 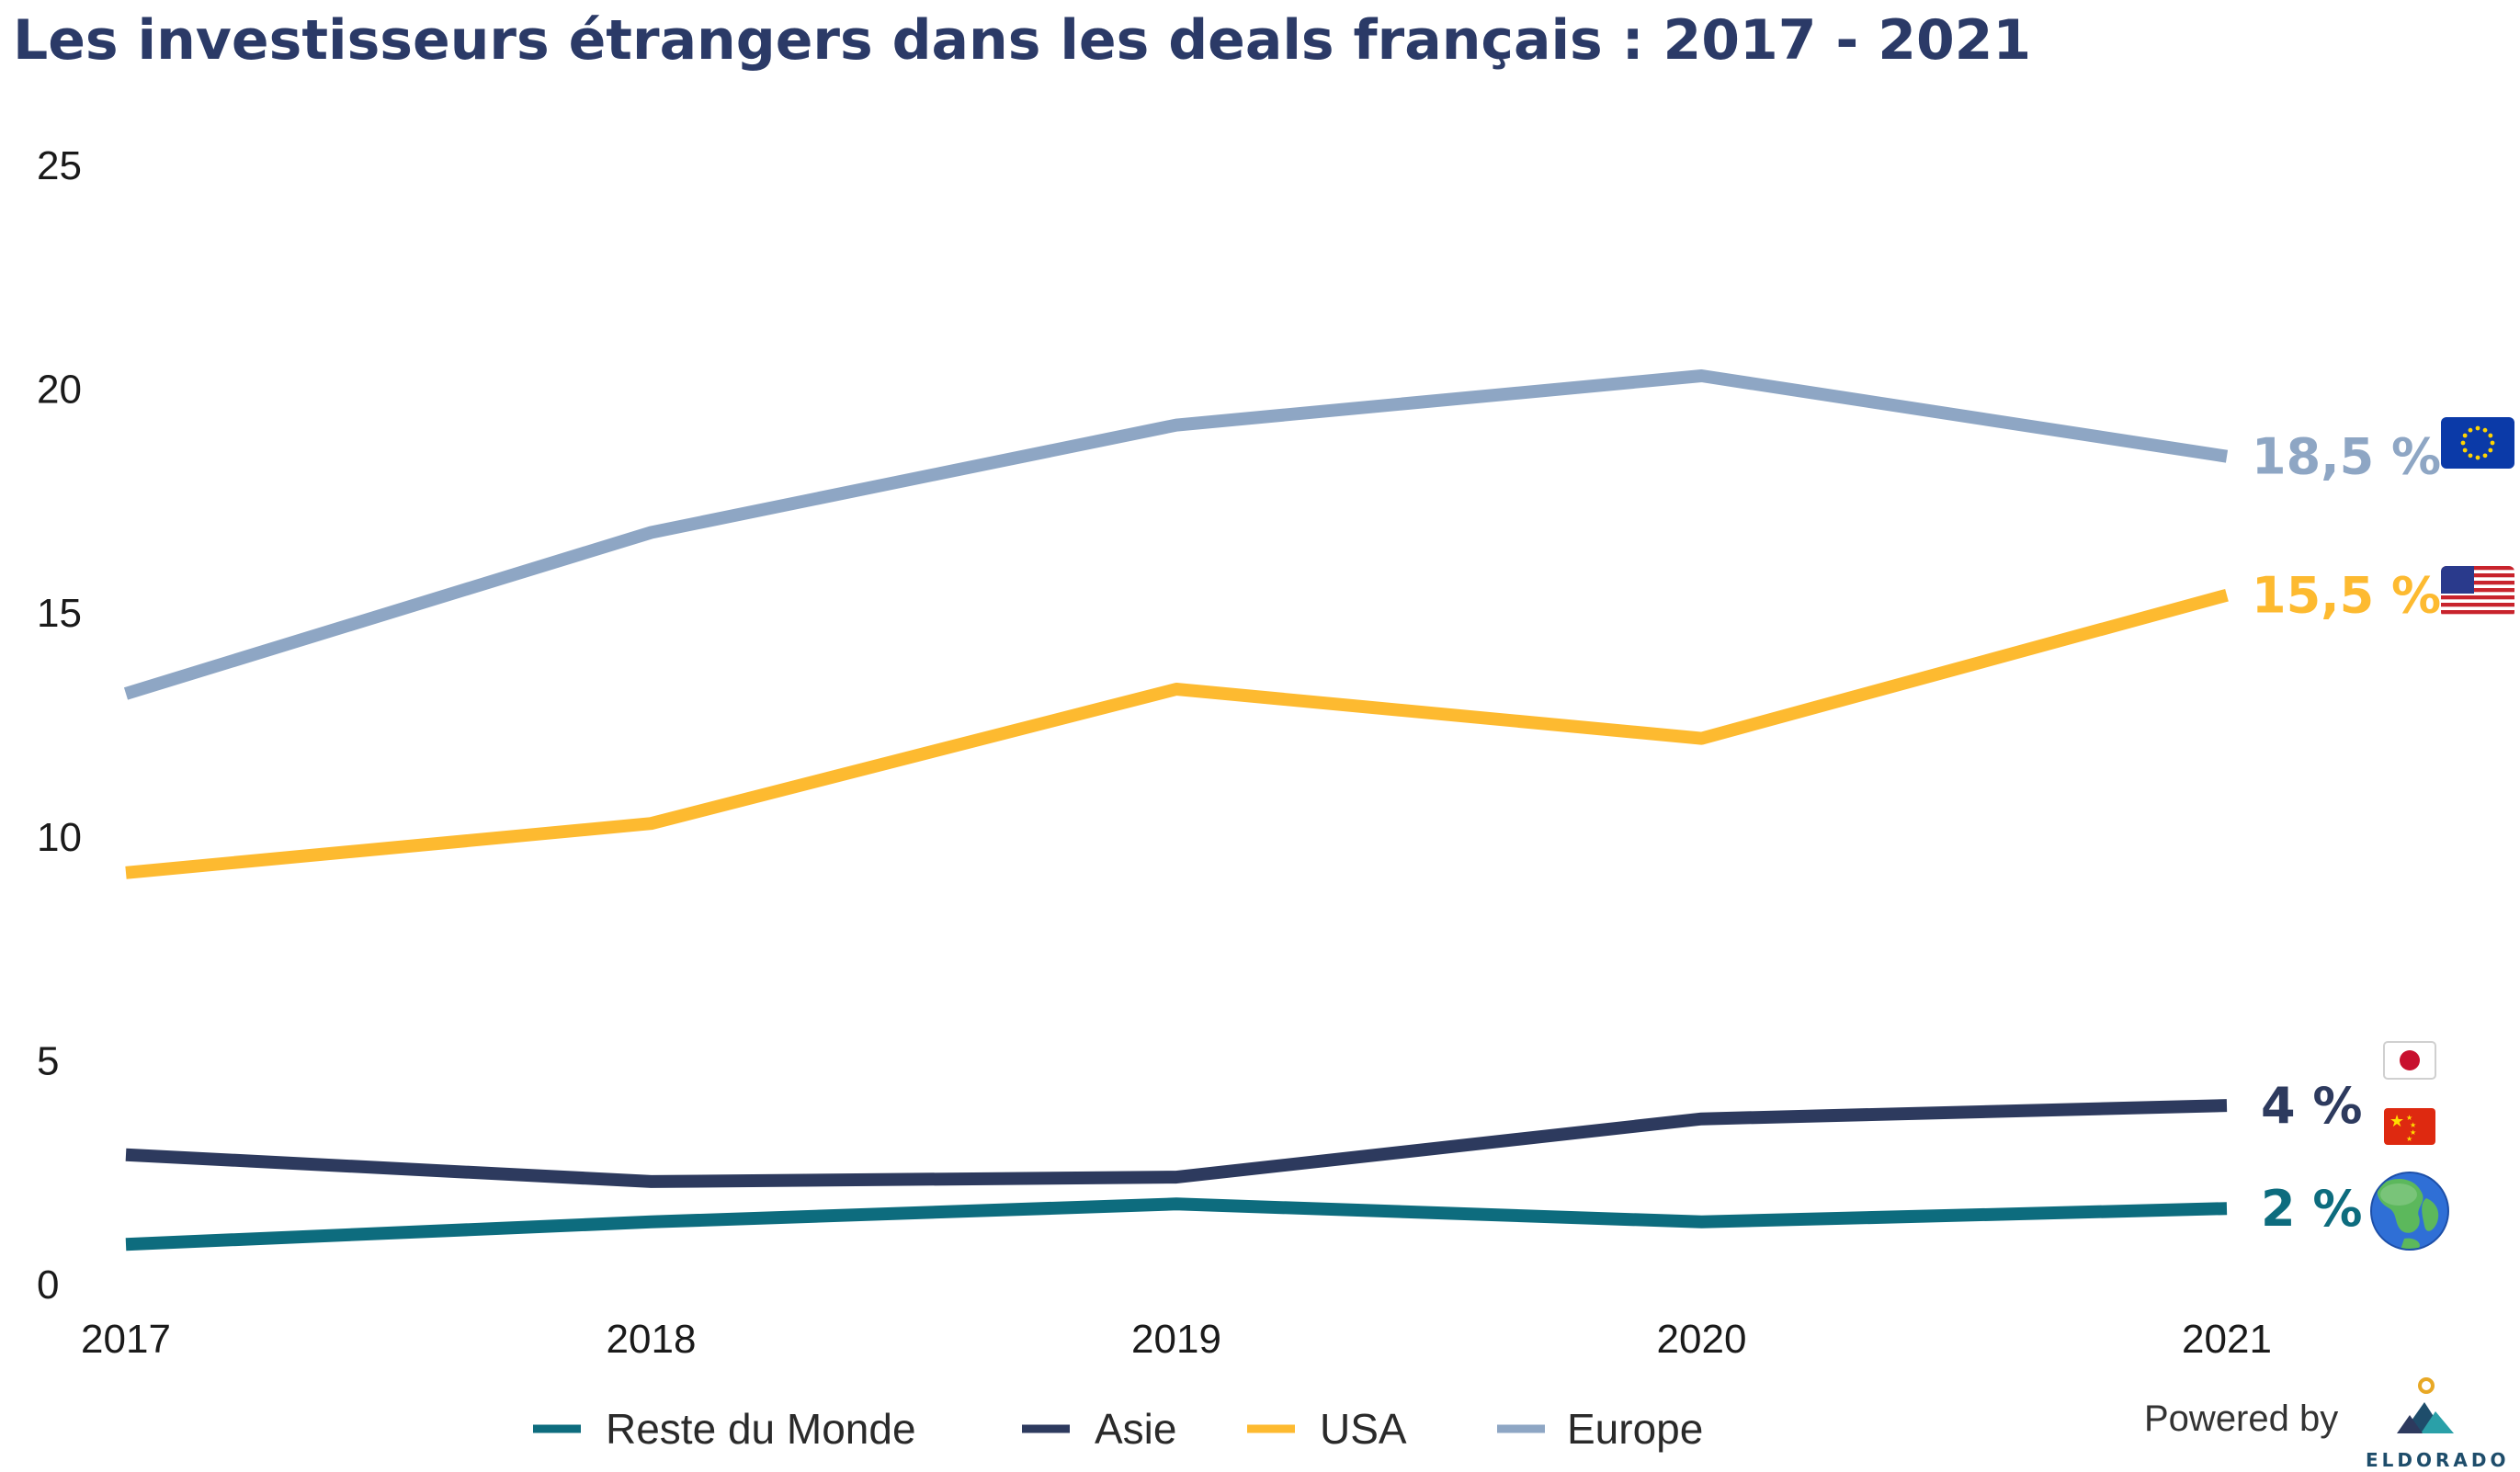 I want to click on x-axis: 2017 2018 2019 2020 2021, so click(x=1176, y=1339).